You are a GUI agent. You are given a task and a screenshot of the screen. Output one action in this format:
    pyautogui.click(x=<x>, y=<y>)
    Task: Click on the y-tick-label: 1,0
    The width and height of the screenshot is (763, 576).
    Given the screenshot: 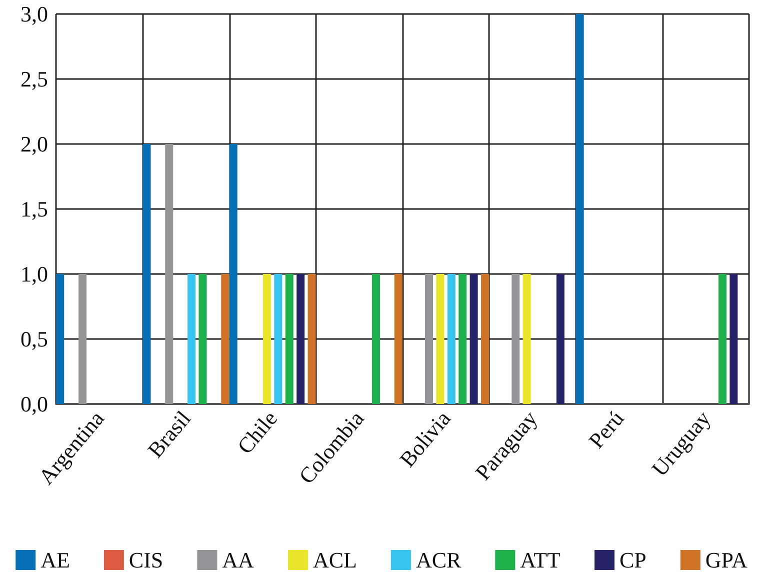 What is the action you would take?
    pyautogui.click(x=34, y=274)
    